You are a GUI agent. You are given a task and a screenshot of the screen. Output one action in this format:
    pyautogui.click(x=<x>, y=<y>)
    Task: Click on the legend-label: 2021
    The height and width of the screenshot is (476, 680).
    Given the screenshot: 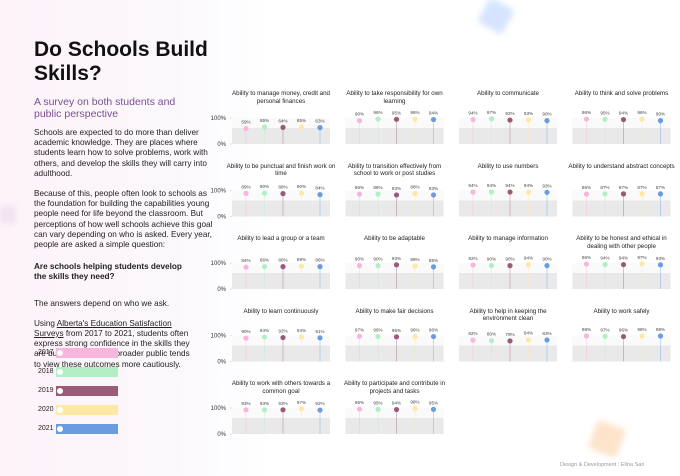 What is the action you would take?
    pyautogui.click(x=46, y=428)
    